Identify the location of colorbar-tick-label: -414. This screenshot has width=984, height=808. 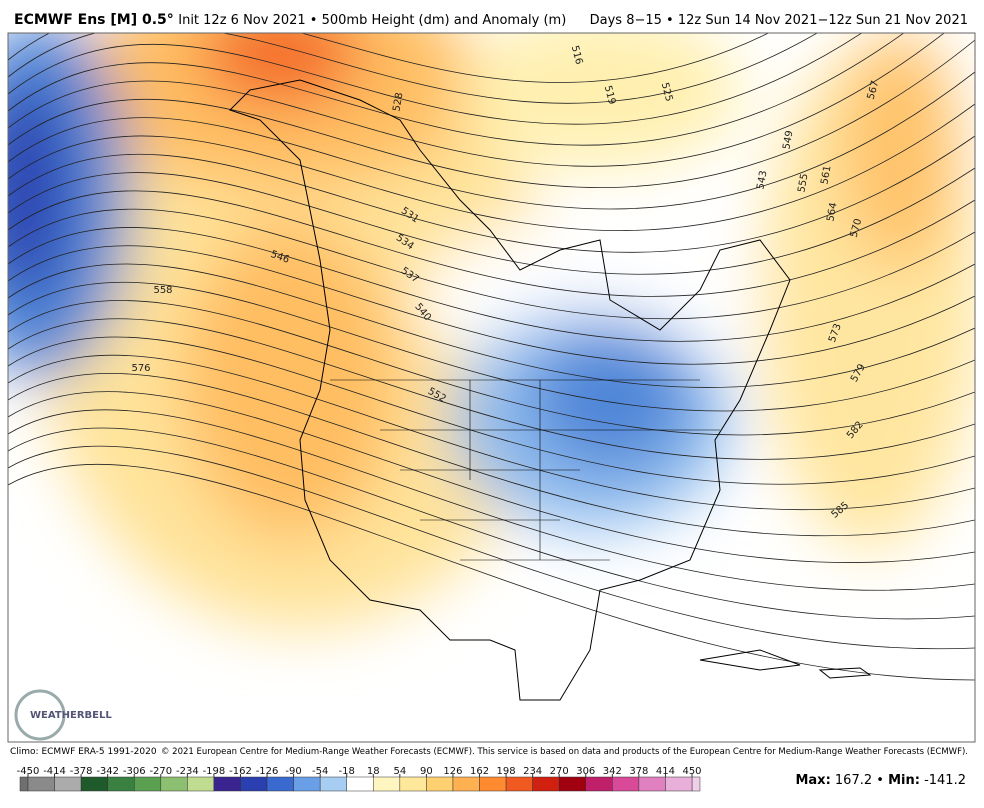
(54, 771).